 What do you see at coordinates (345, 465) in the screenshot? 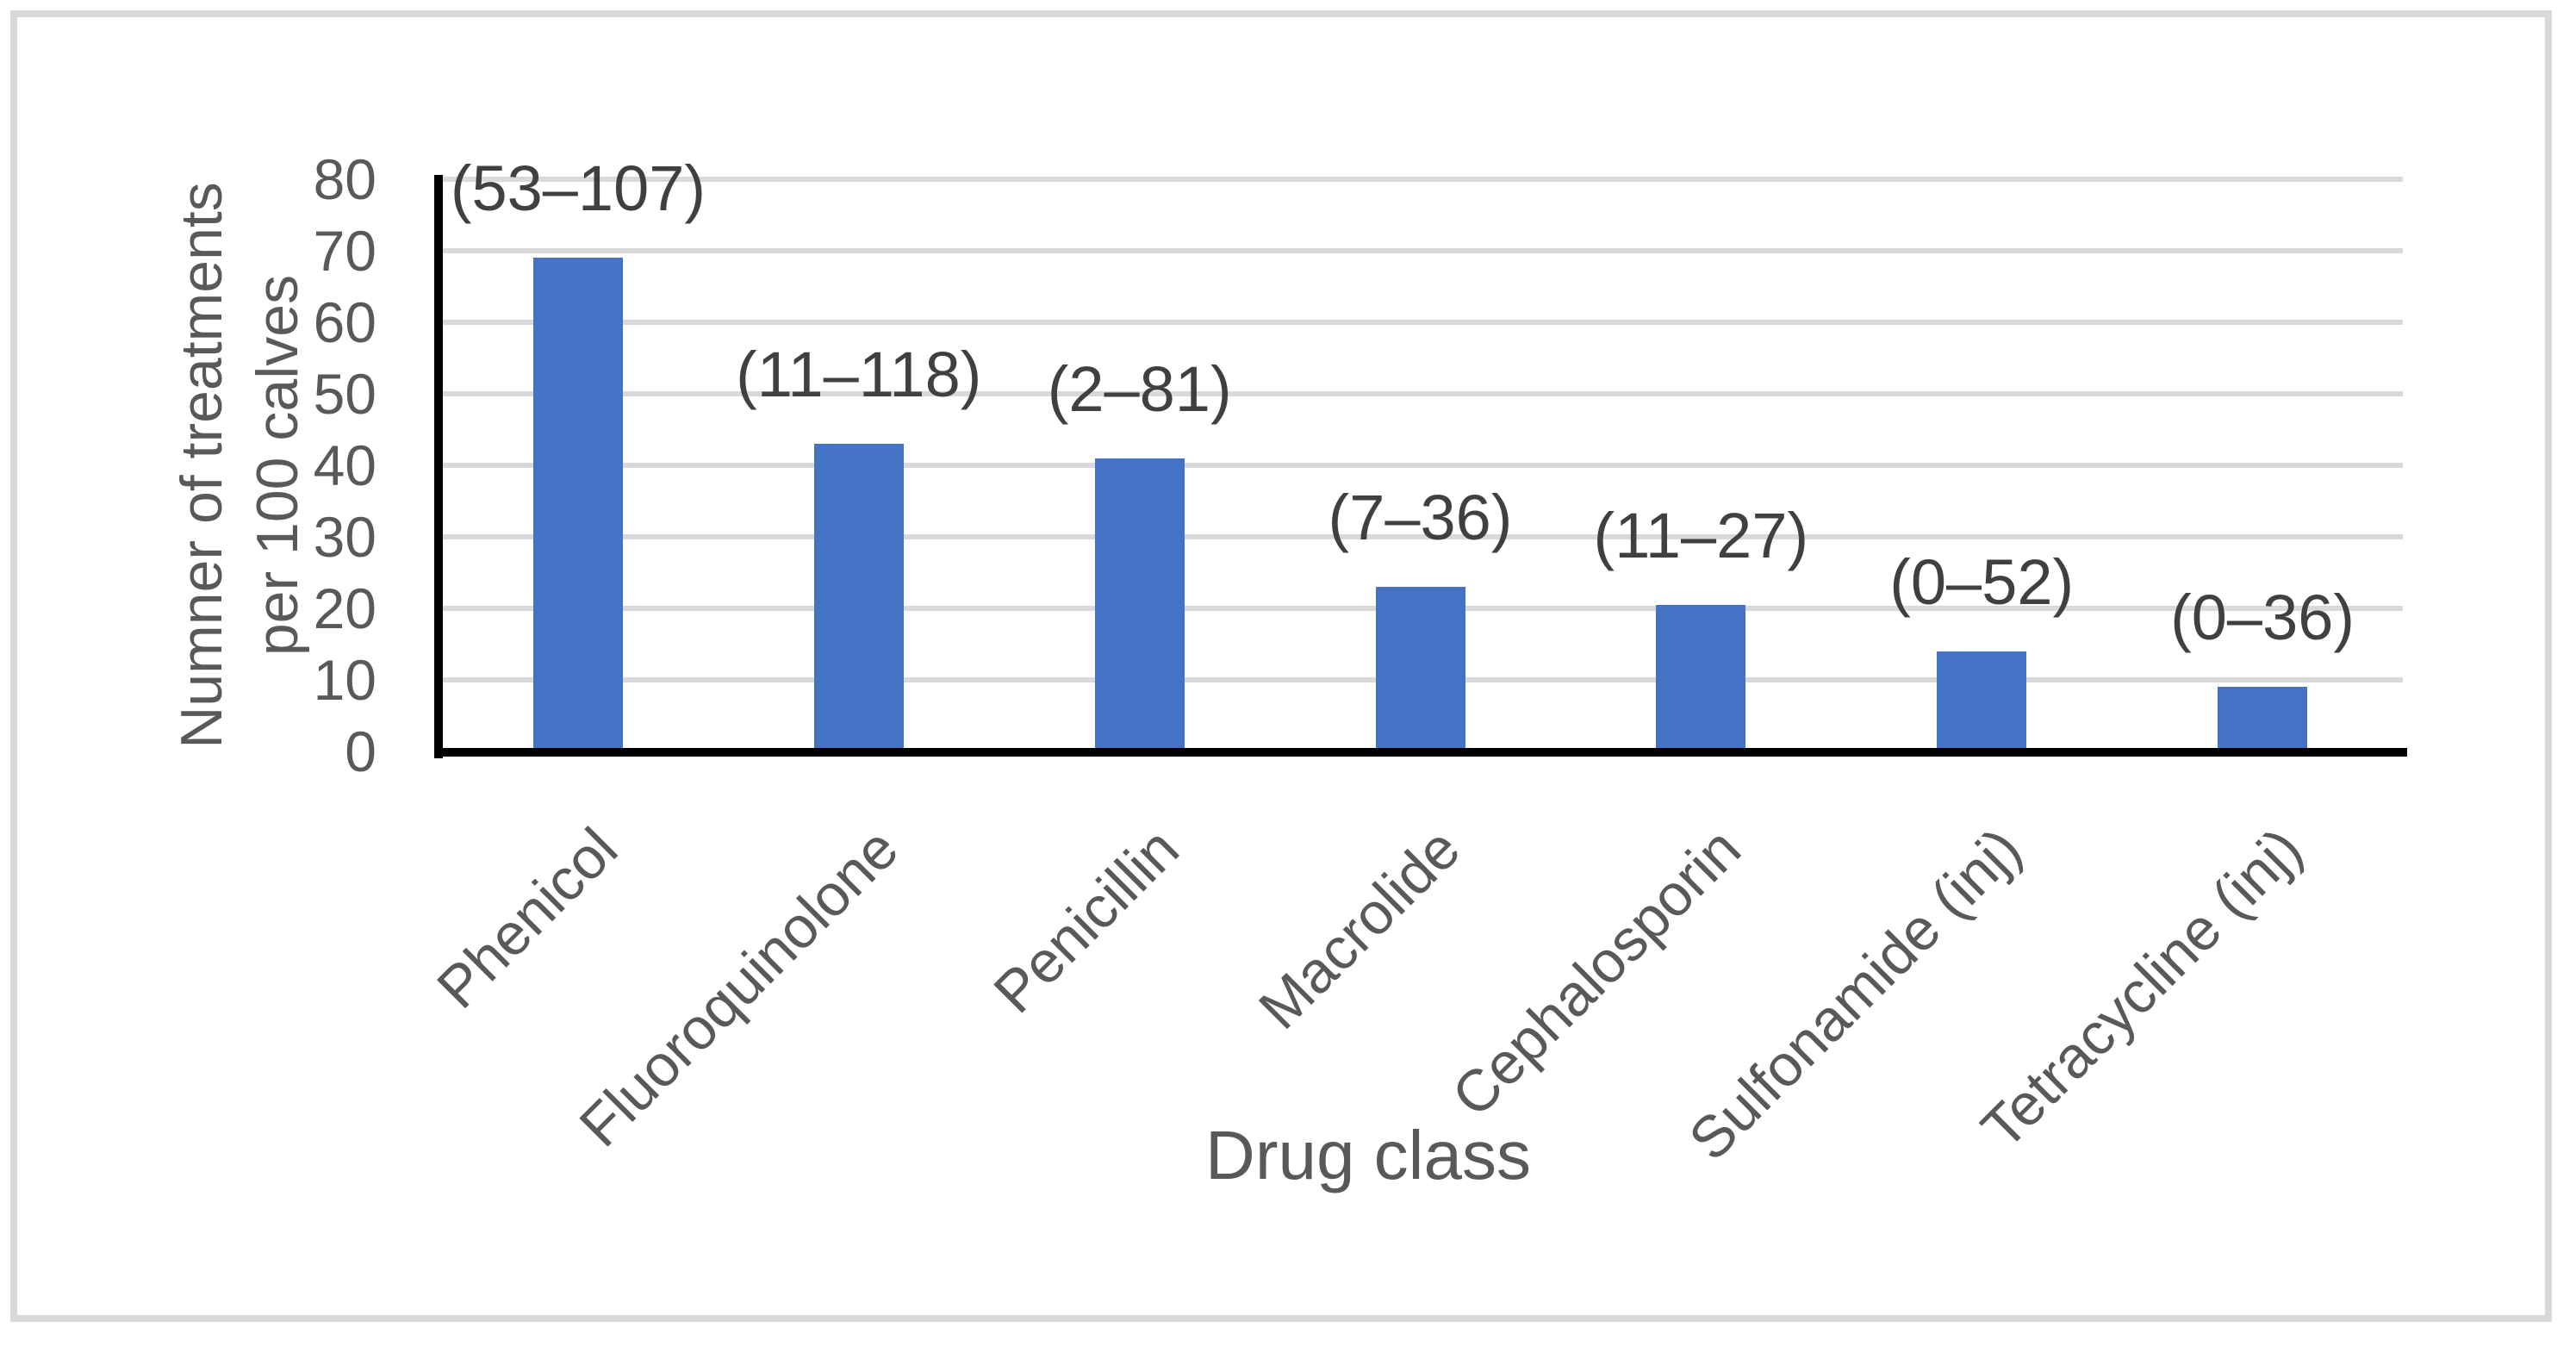
I see `y-tick-label-40: 40` at bounding box center [345, 465].